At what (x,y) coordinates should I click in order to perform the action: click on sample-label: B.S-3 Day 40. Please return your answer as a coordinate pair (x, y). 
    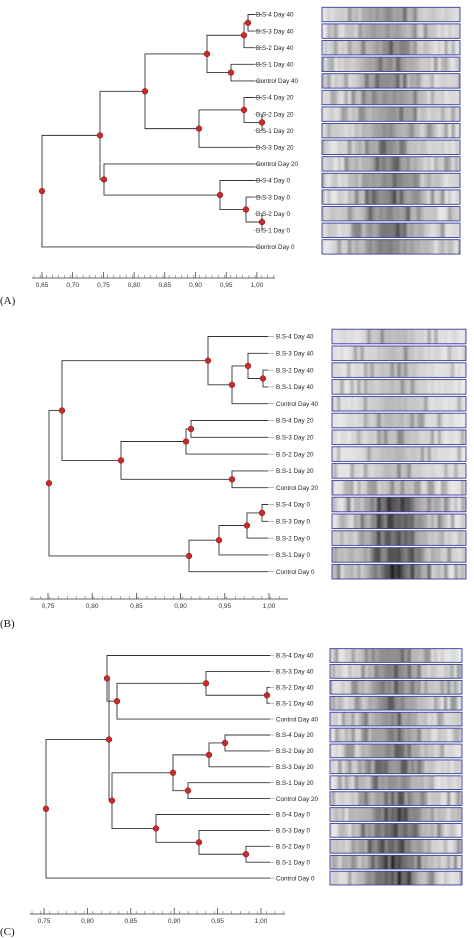
    Looking at the image, I should click on (295, 354).